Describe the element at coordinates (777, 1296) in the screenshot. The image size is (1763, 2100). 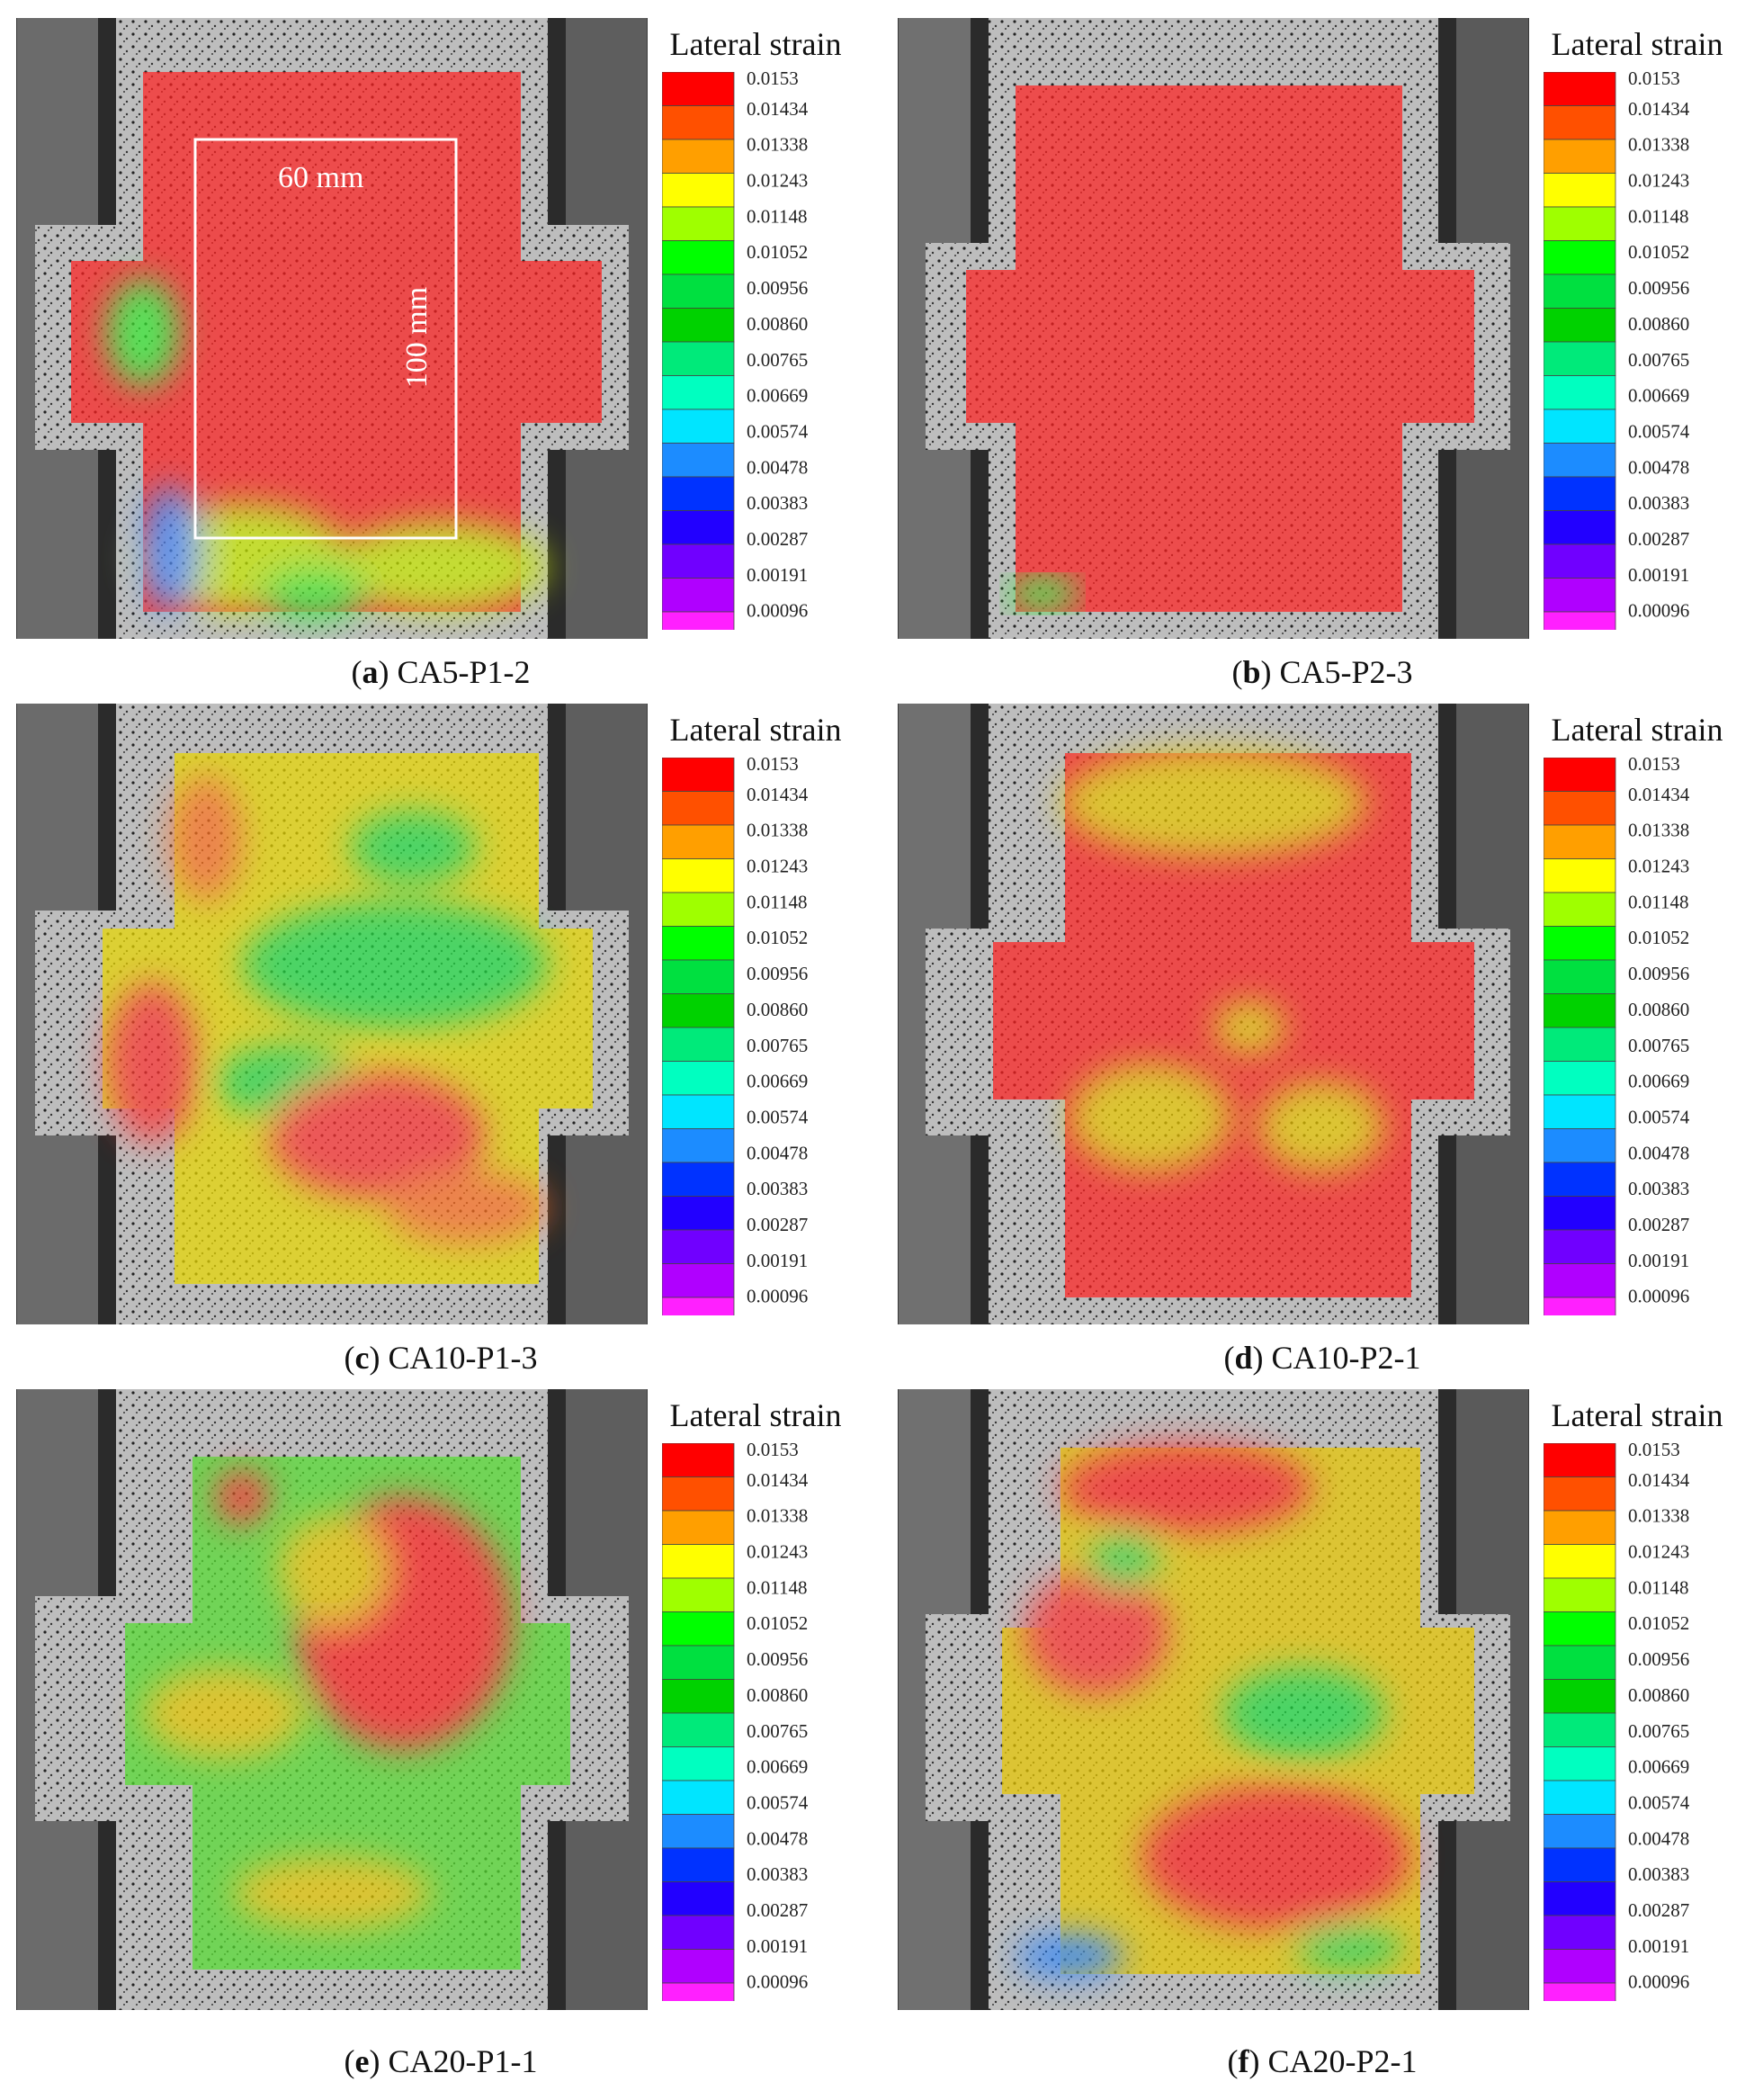
I see `colorbar-tick-label: 0.00096` at that location.